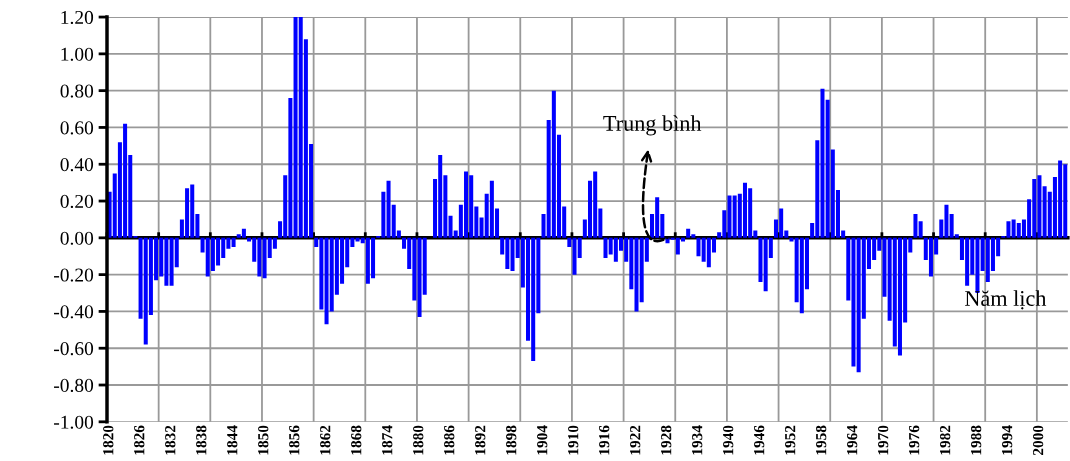  Describe the element at coordinates (883, 440) in the screenshot. I see `x-tick-label: 1970` at that location.